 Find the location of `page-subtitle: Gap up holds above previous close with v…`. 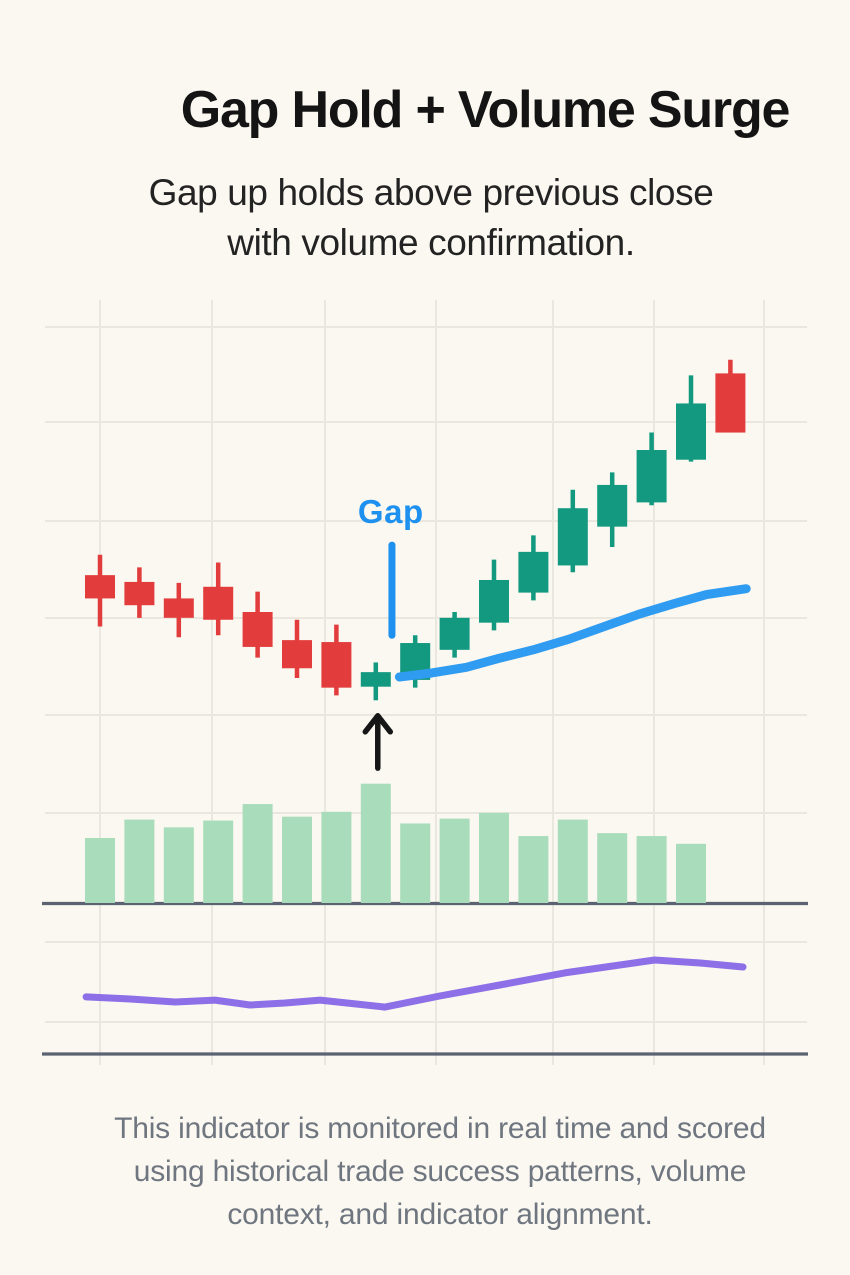

page-subtitle: Gap up holds above previous close with v… is located at coordinates (428, 218).